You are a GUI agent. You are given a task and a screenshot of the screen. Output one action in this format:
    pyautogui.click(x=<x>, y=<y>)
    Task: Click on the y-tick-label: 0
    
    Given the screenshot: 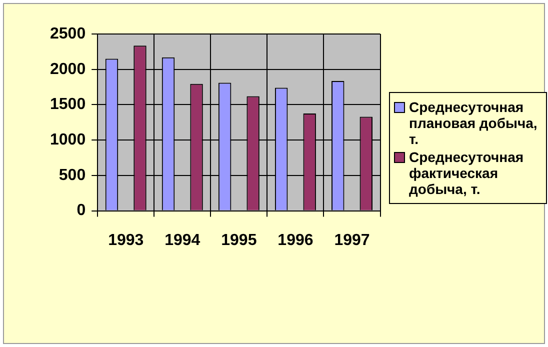 What is the action you would take?
    pyautogui.click(x=81, y=211)
    